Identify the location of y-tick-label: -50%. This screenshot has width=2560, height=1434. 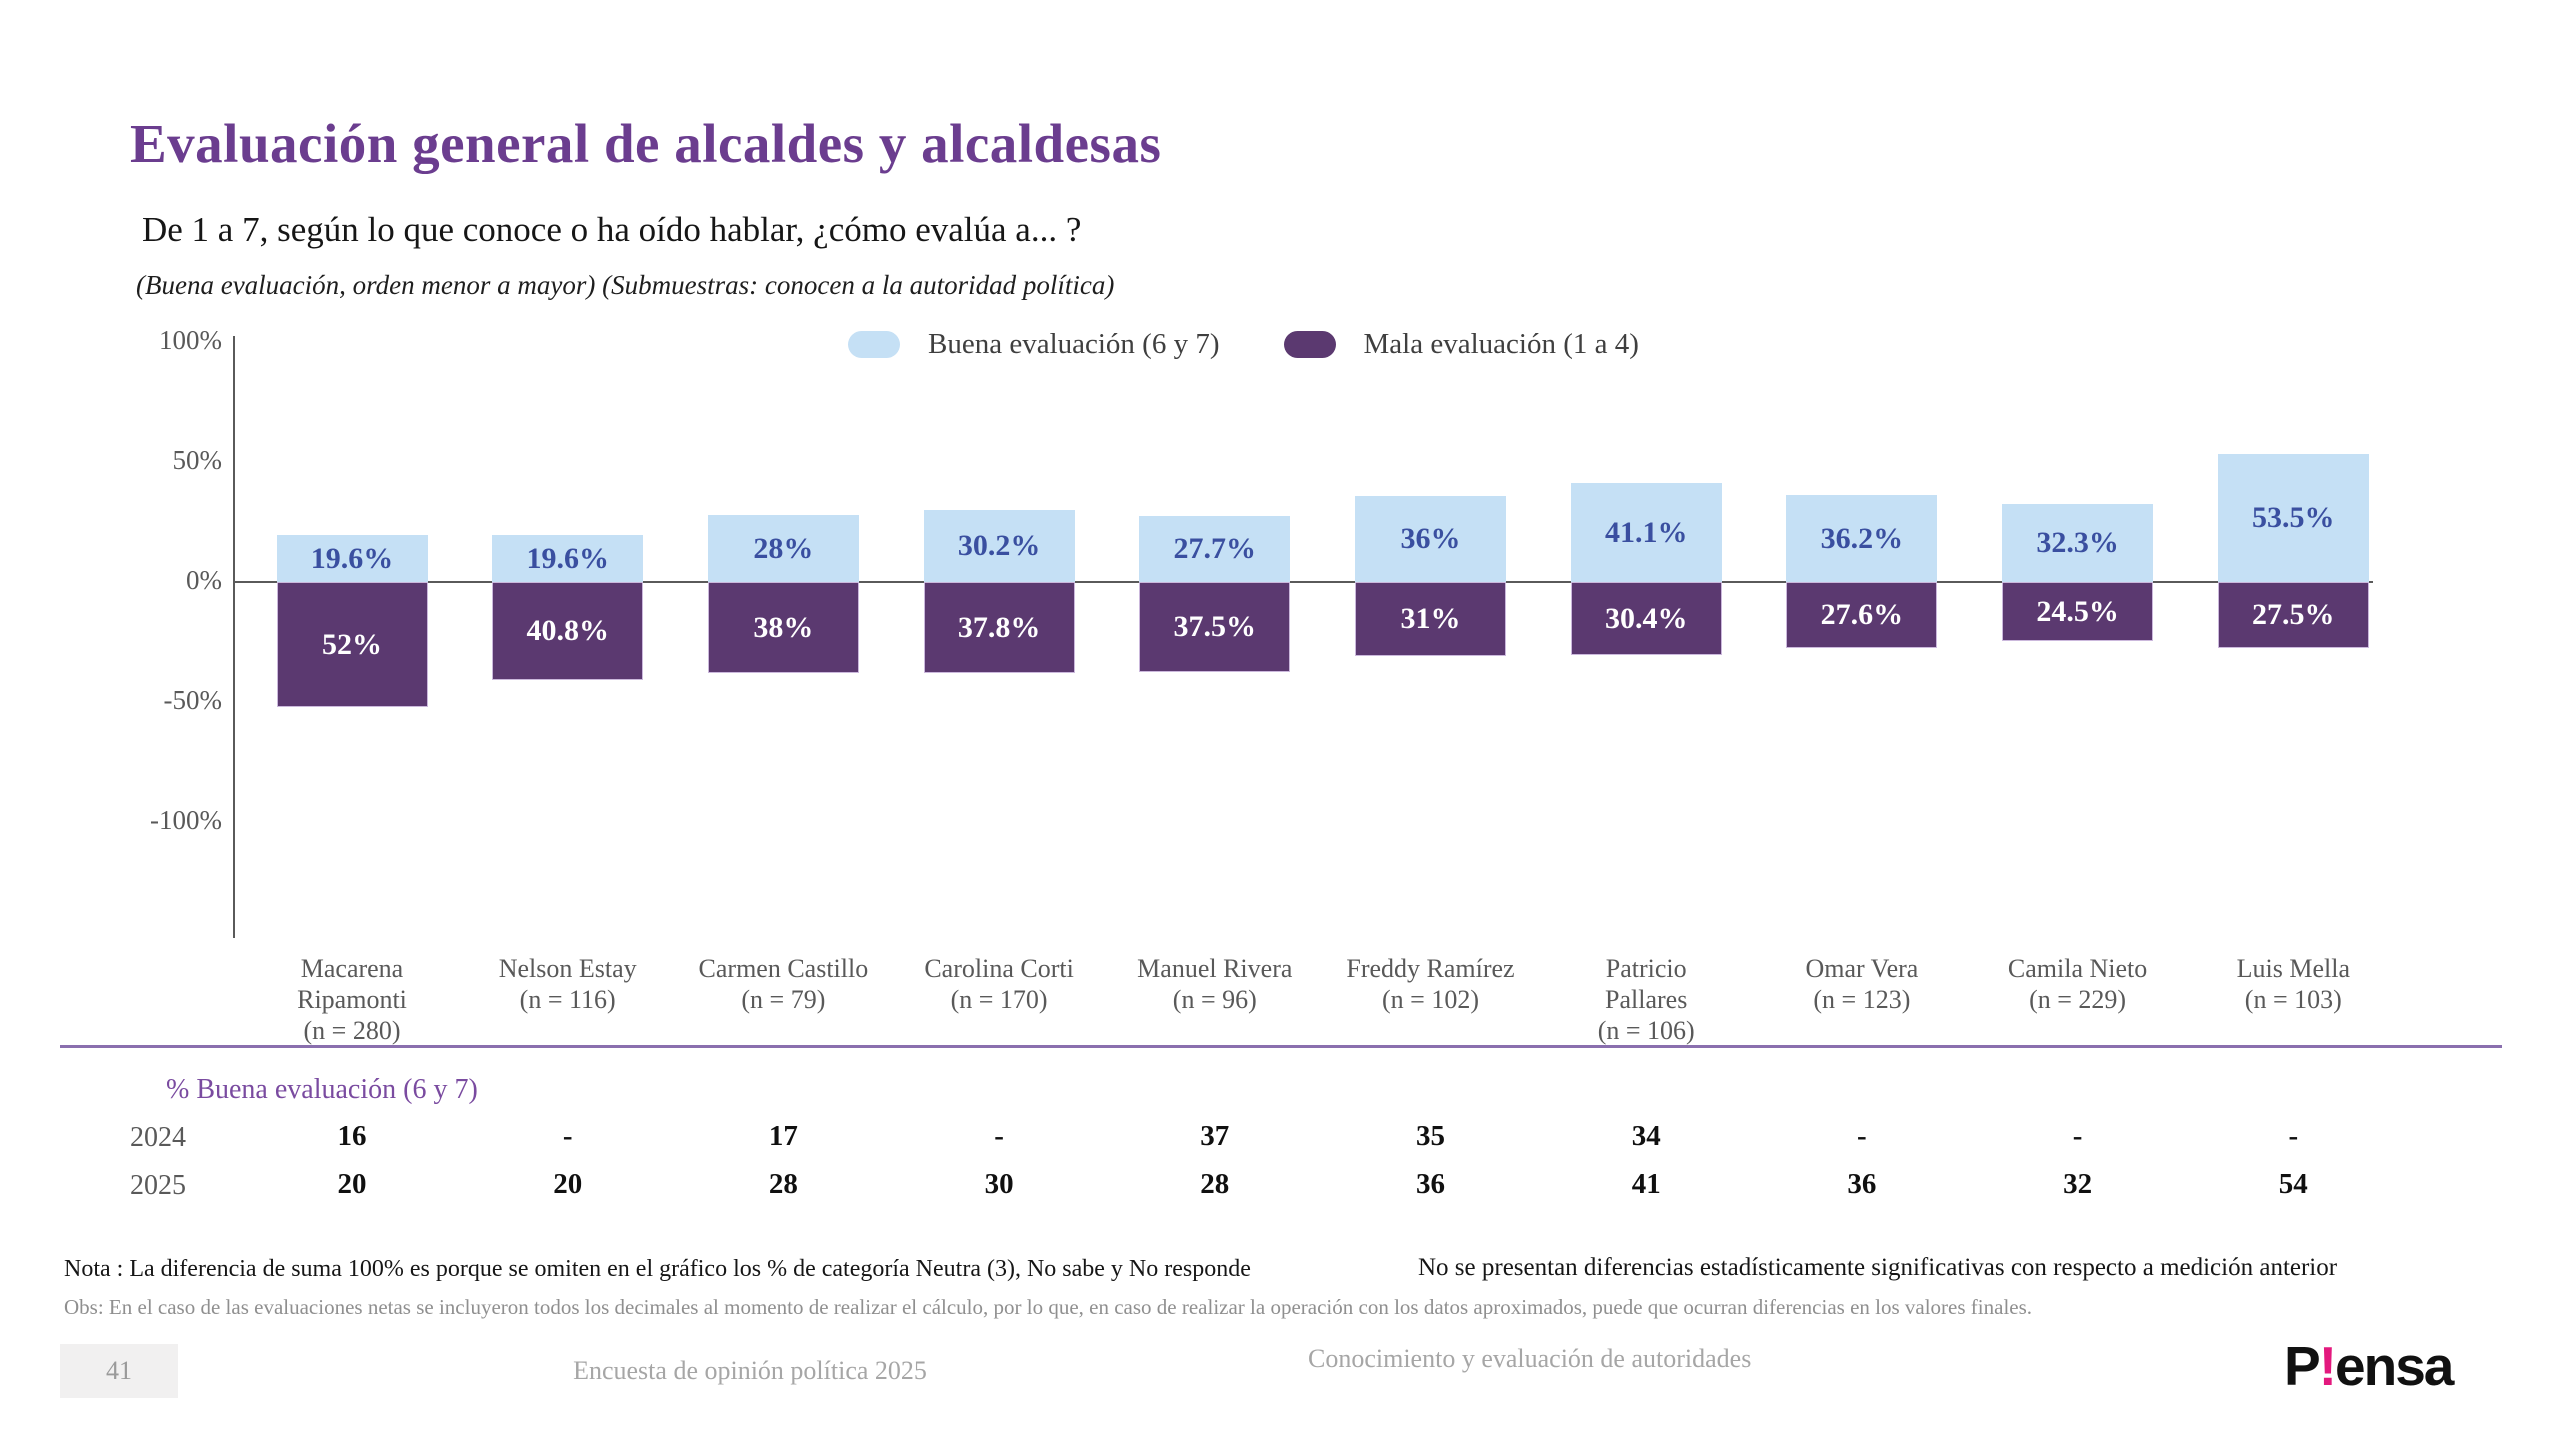
(192, 700).